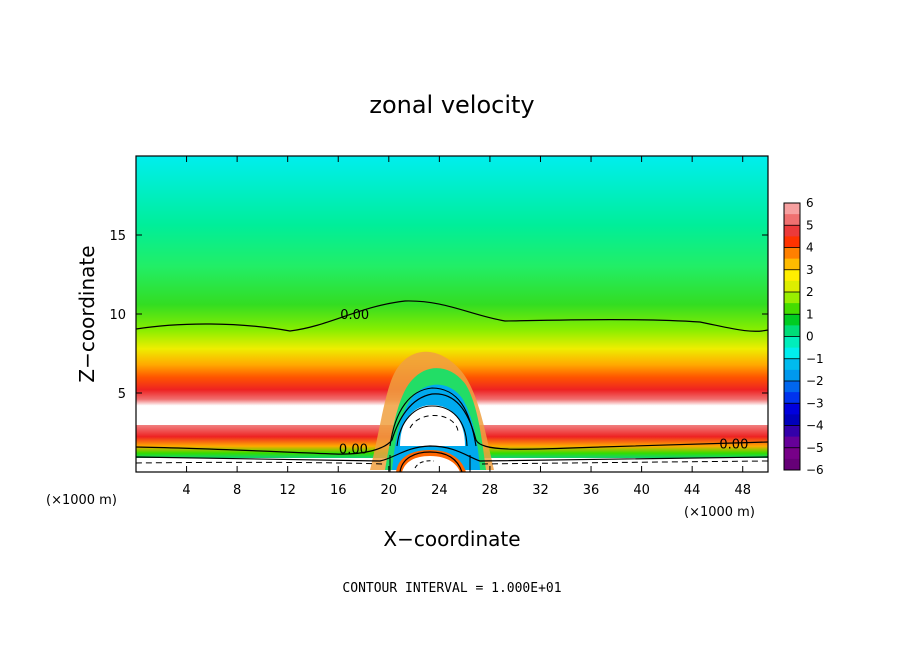 Image resolution: width=904 pixels, height=654 pixels. I want to click on x-tick-label: 32, so click(540, 490).